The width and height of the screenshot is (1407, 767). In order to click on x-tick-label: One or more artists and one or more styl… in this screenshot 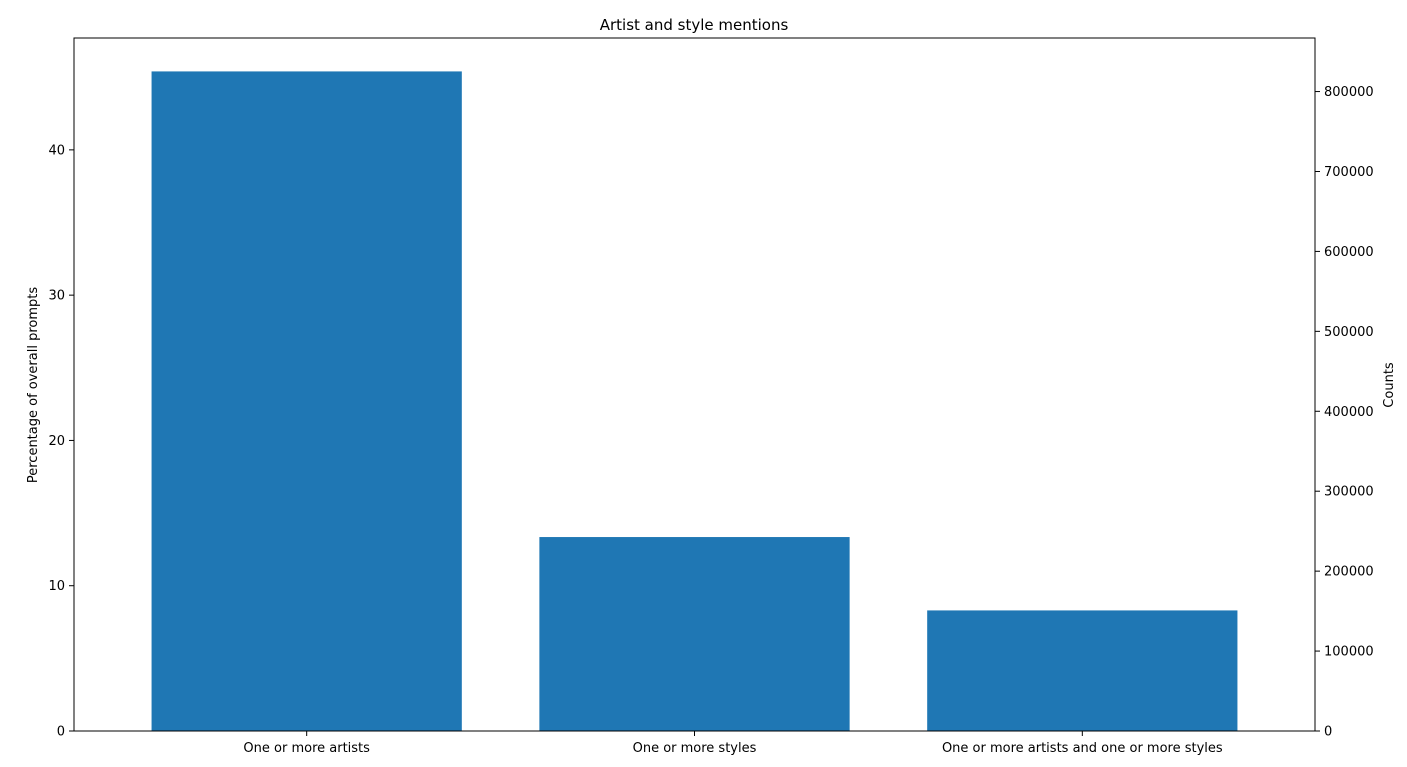, I will do `click(1082, 748)`.